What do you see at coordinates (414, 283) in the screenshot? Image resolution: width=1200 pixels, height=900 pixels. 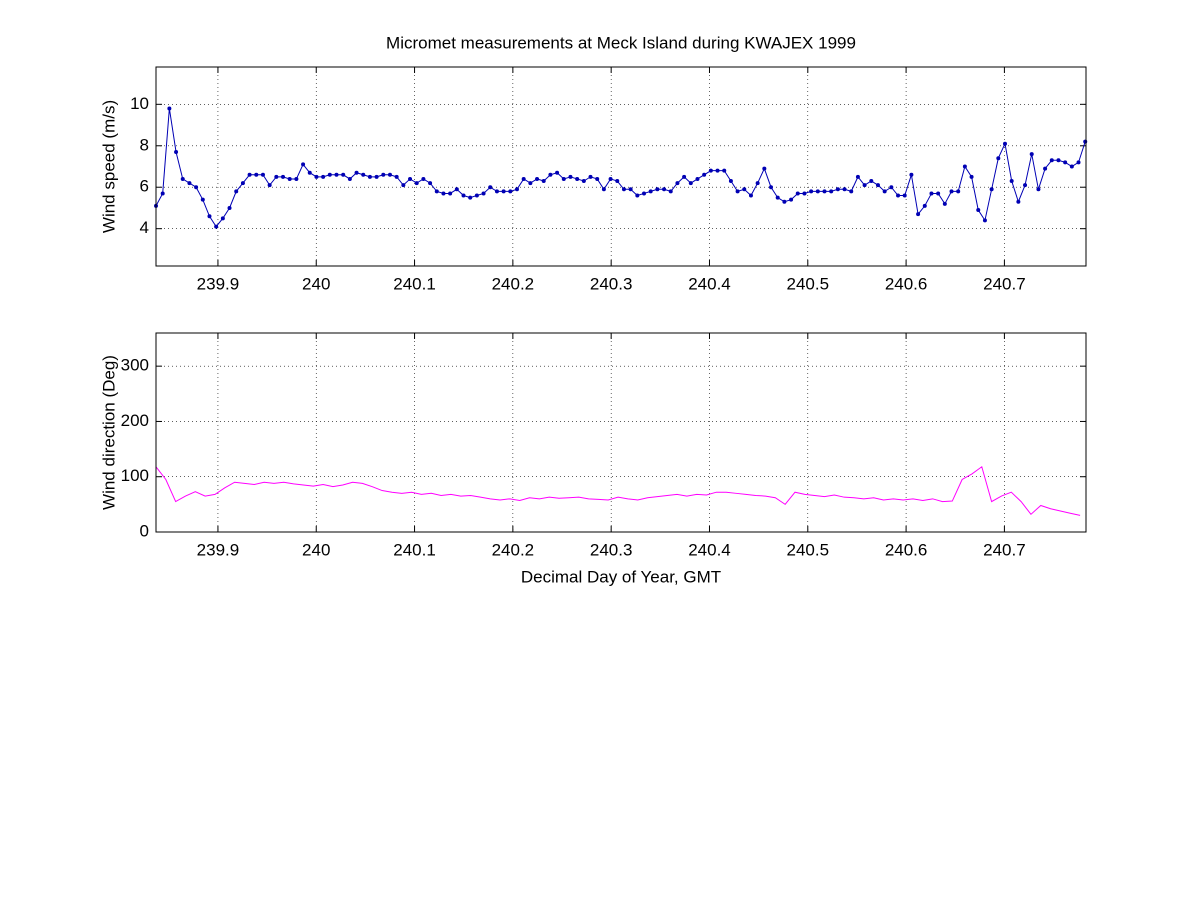 I see `x-tick-label: 240.1` at bounding box center [414, 283].